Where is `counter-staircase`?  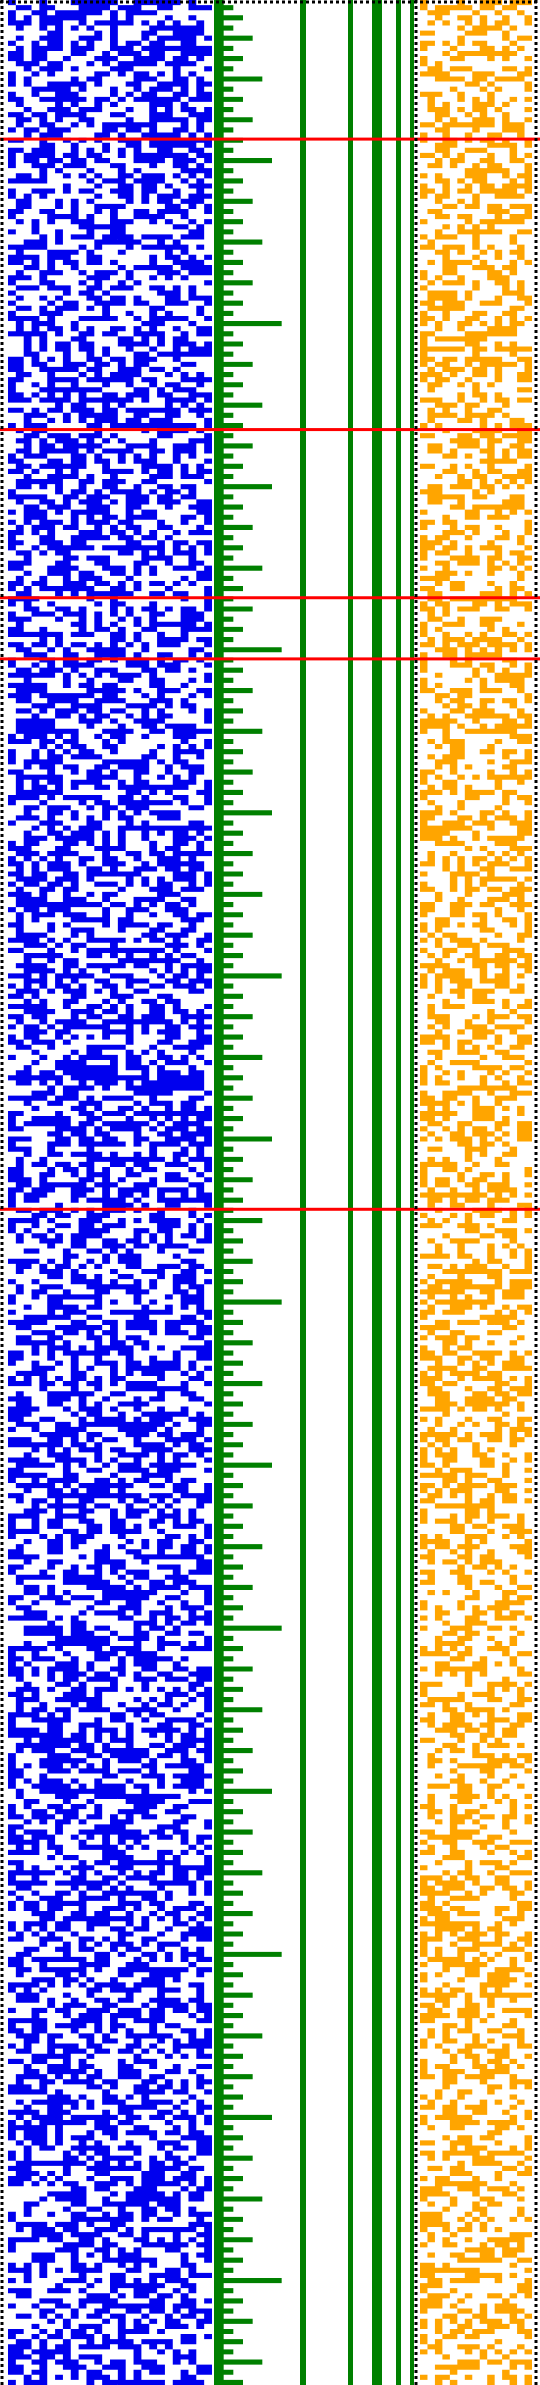 counter-staircase is located at coordinates (247, 1192).